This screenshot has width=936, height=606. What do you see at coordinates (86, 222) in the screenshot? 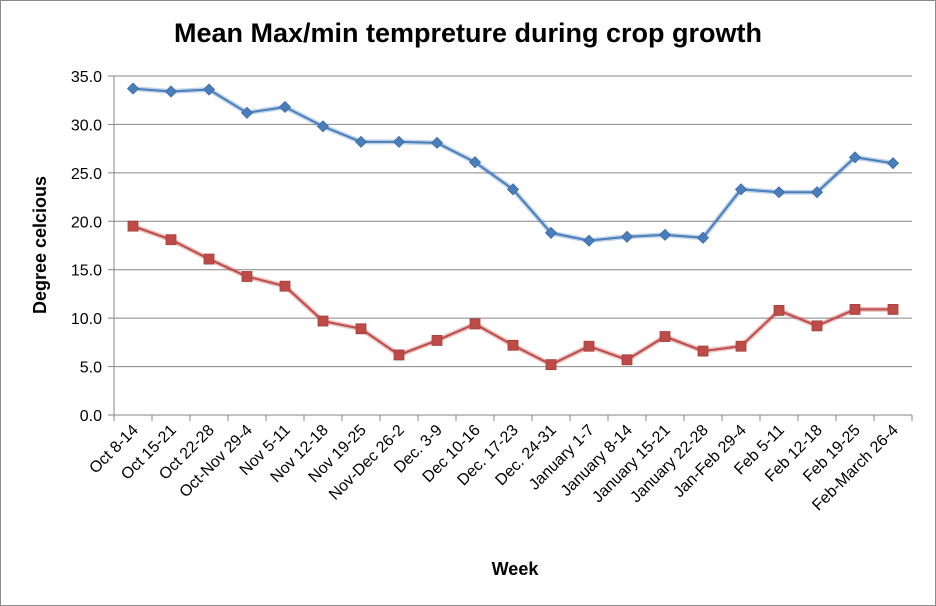
I see `y-tick-label: 20.0` at bounding box center [86, 222].